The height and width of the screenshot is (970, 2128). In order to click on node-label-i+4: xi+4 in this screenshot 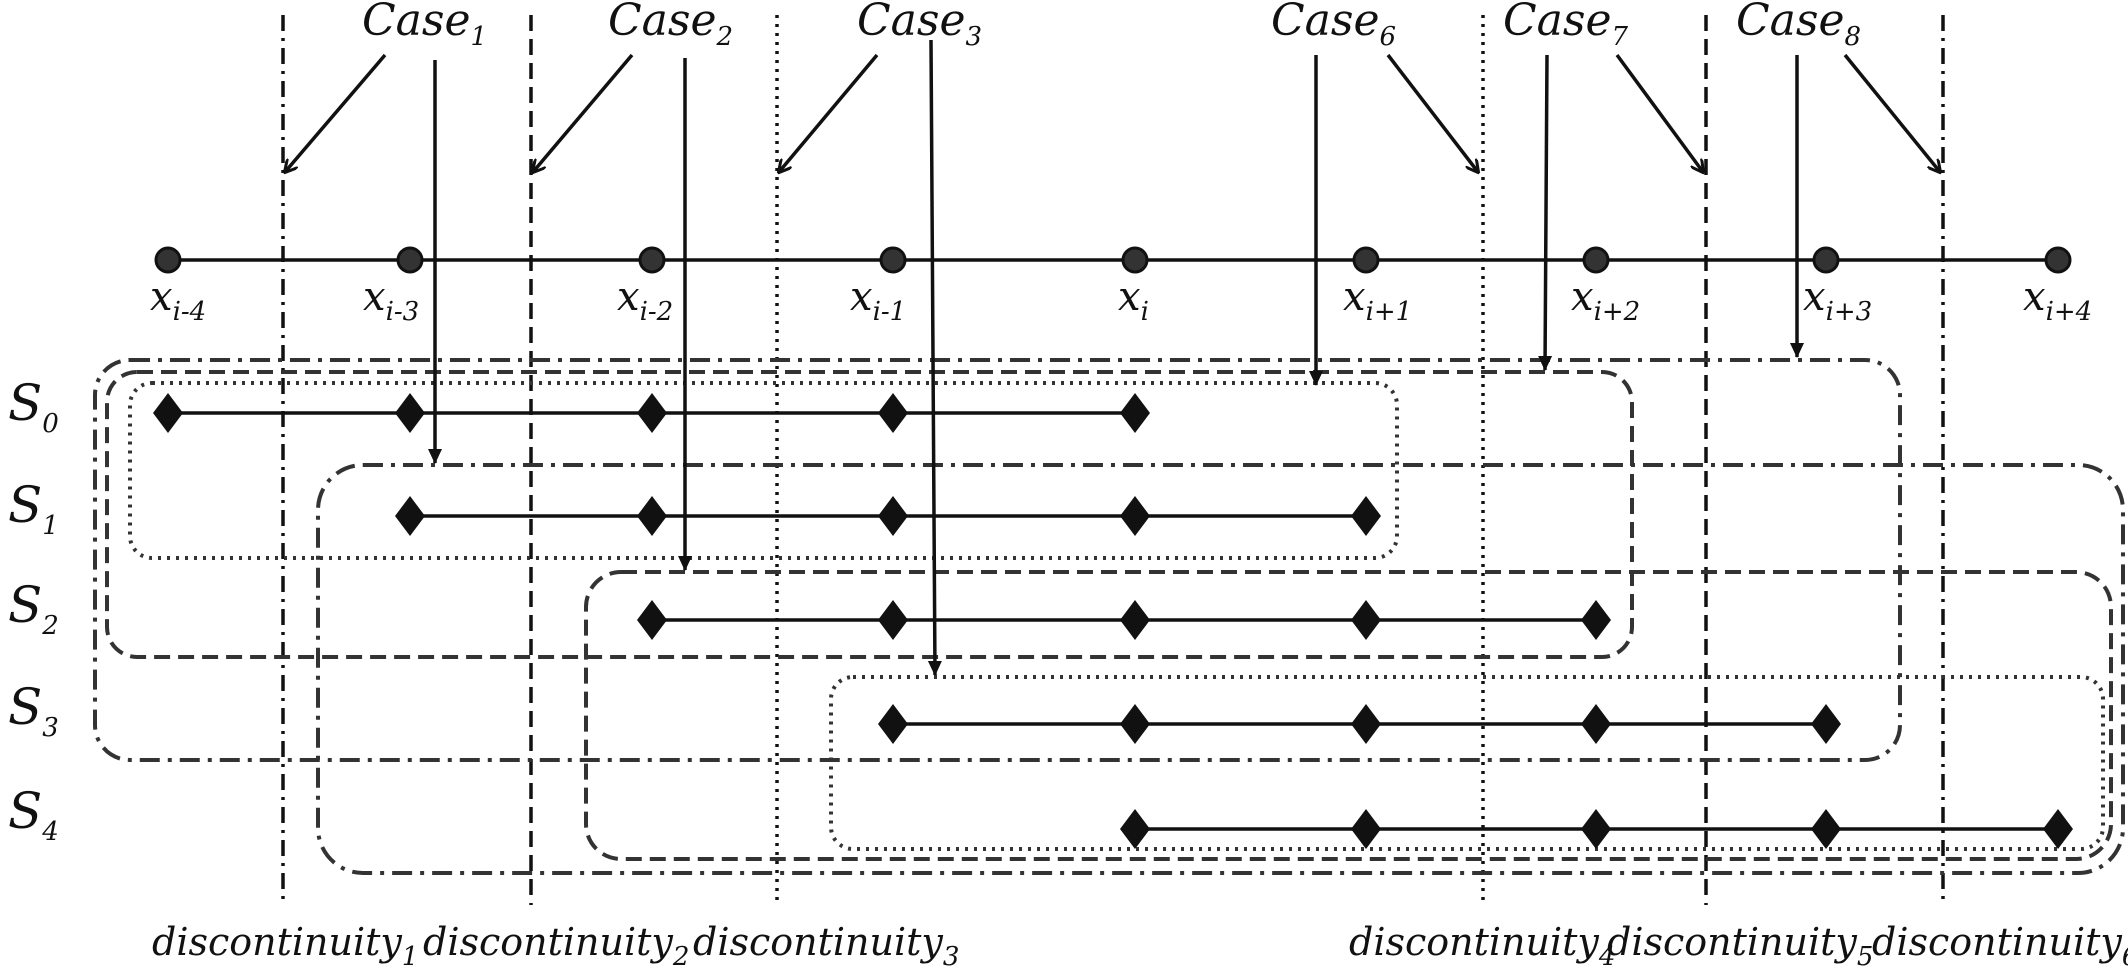, I will do `click(2057, 300)`.